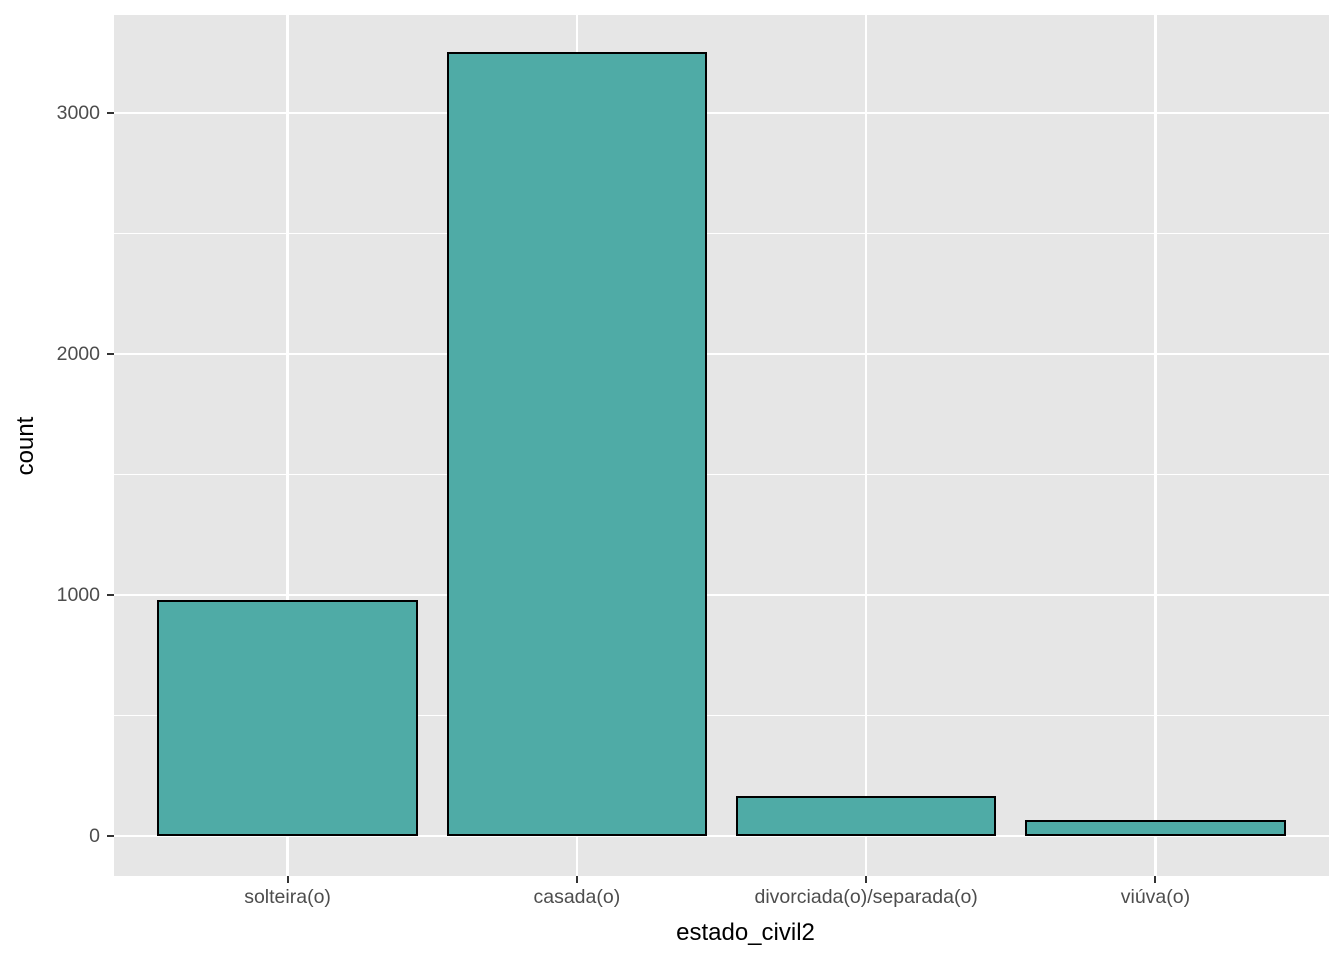 Image resolution: width=1344 pixels, height=960 pixels. What do you see at coordinates (287, 897) in the screenshot?
I see `x-tick-label: solteira(o)` at bounding box center [287, 897].